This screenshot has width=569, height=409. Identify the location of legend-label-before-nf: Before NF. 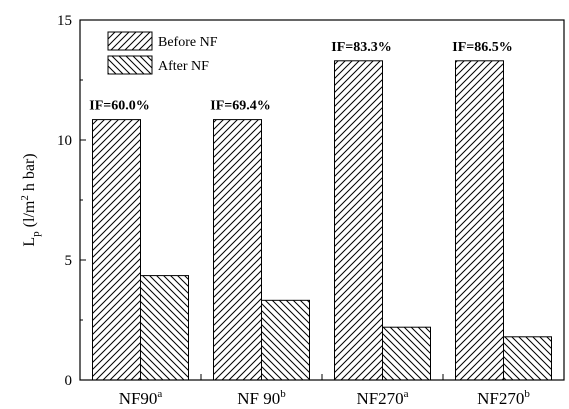
(188, 42).